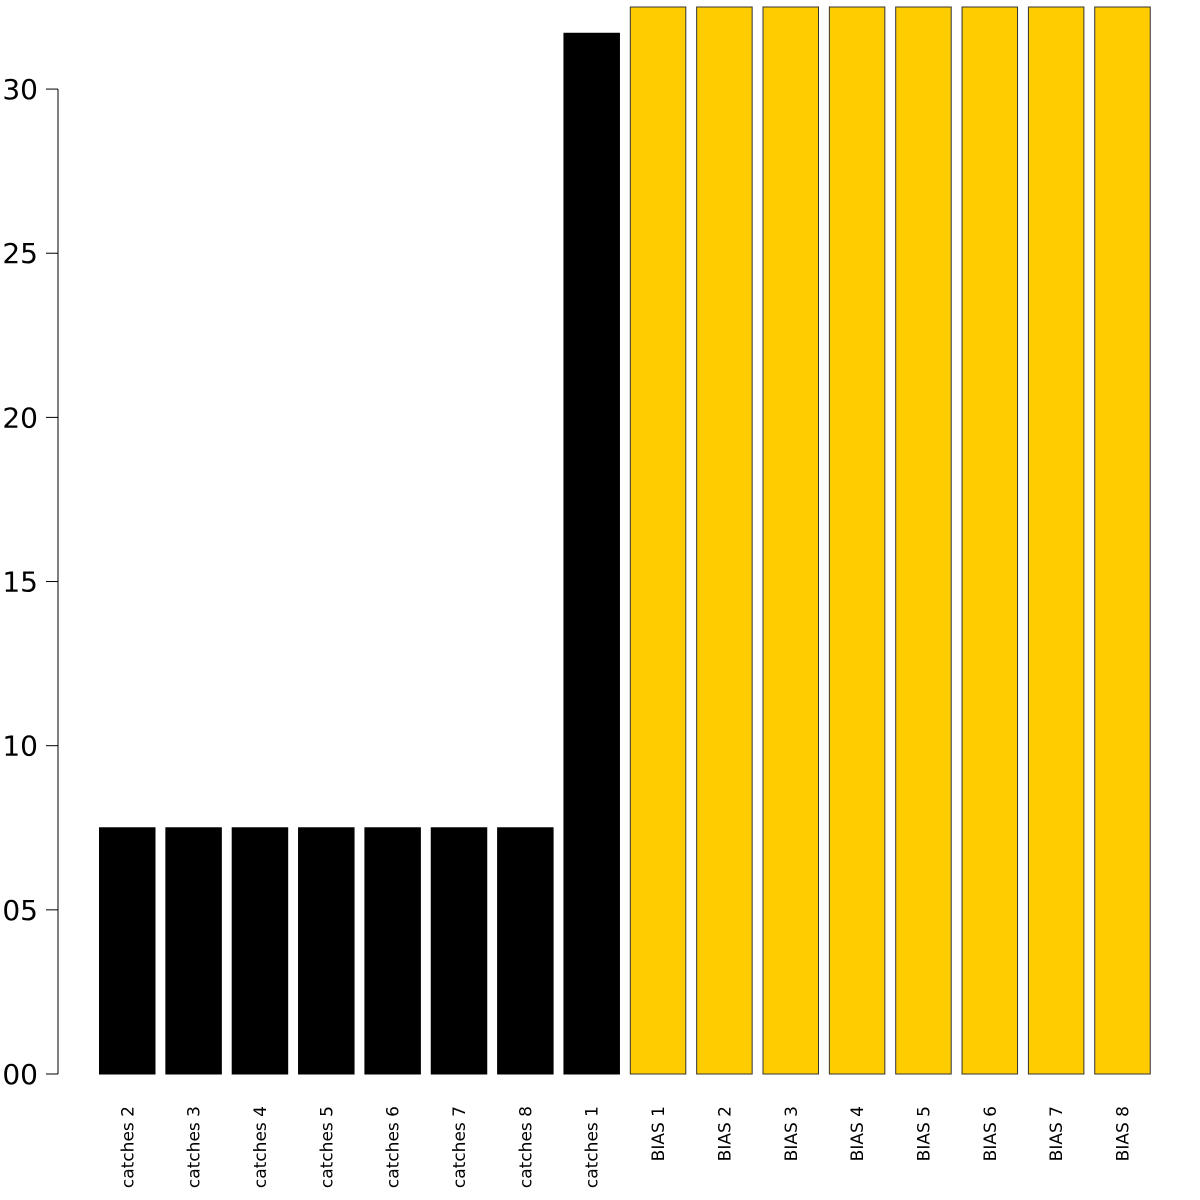  Describe the element at coordinates (394, 1147) in the screenshot. I see `x-category-label: catches 6` at that location.